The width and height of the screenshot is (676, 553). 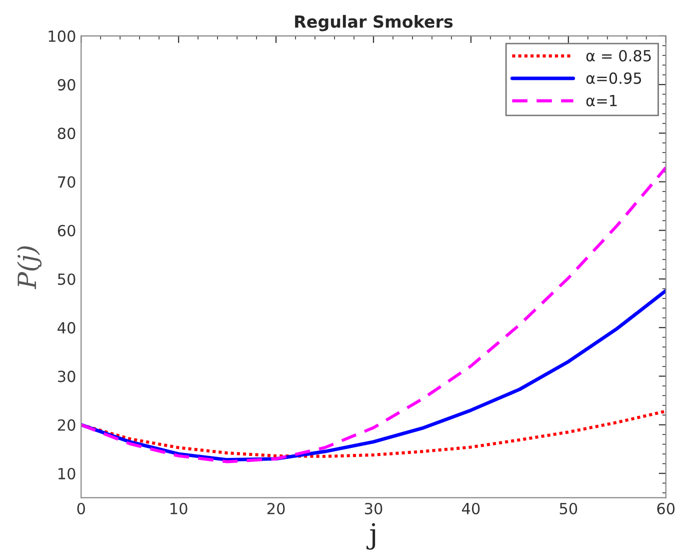 I want to click on y-tick-label: 30, so click(x=67, y=376).